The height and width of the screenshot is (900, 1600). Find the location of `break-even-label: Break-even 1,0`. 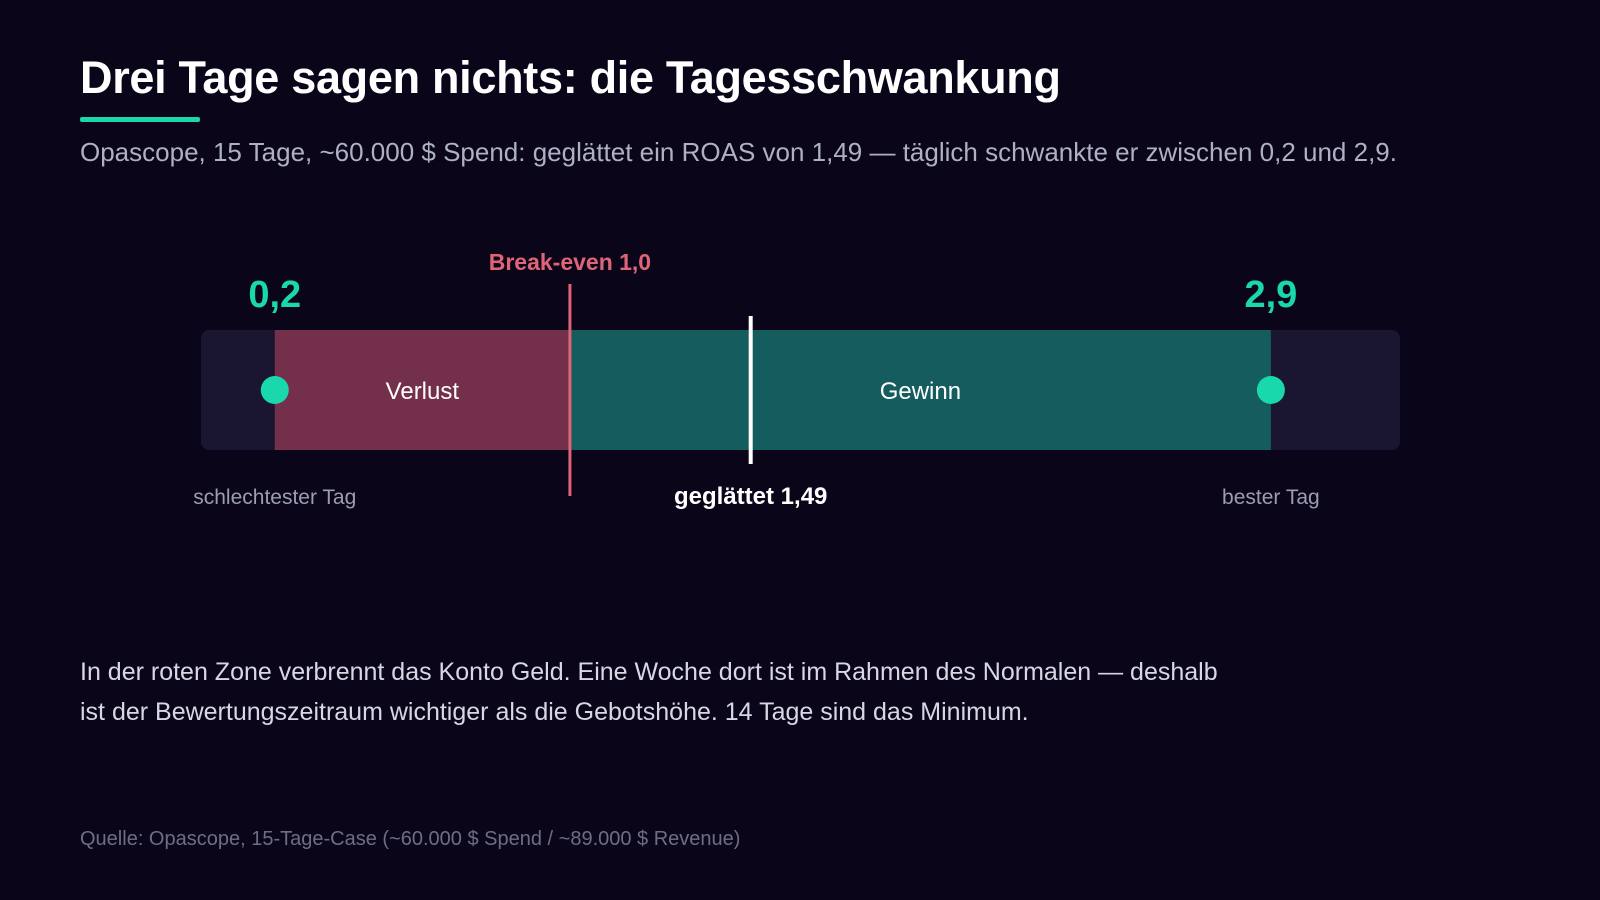

break-even-label: Break-even 1,0 is located at coordinates (570, 262).